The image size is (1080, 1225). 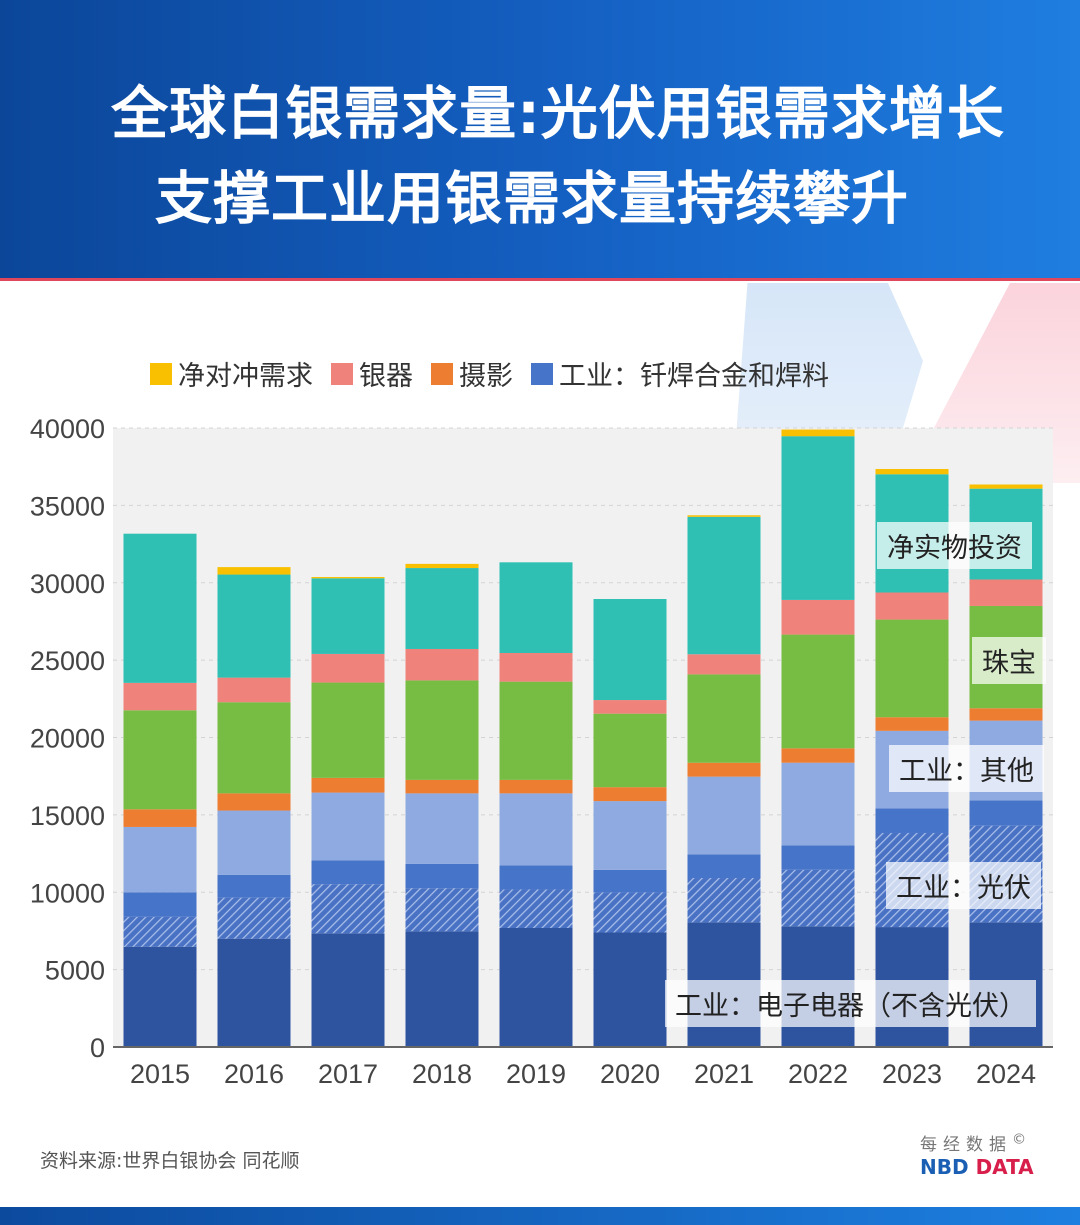 I want to click on x-tick-label: 2021, so click(x=724, y=1074).